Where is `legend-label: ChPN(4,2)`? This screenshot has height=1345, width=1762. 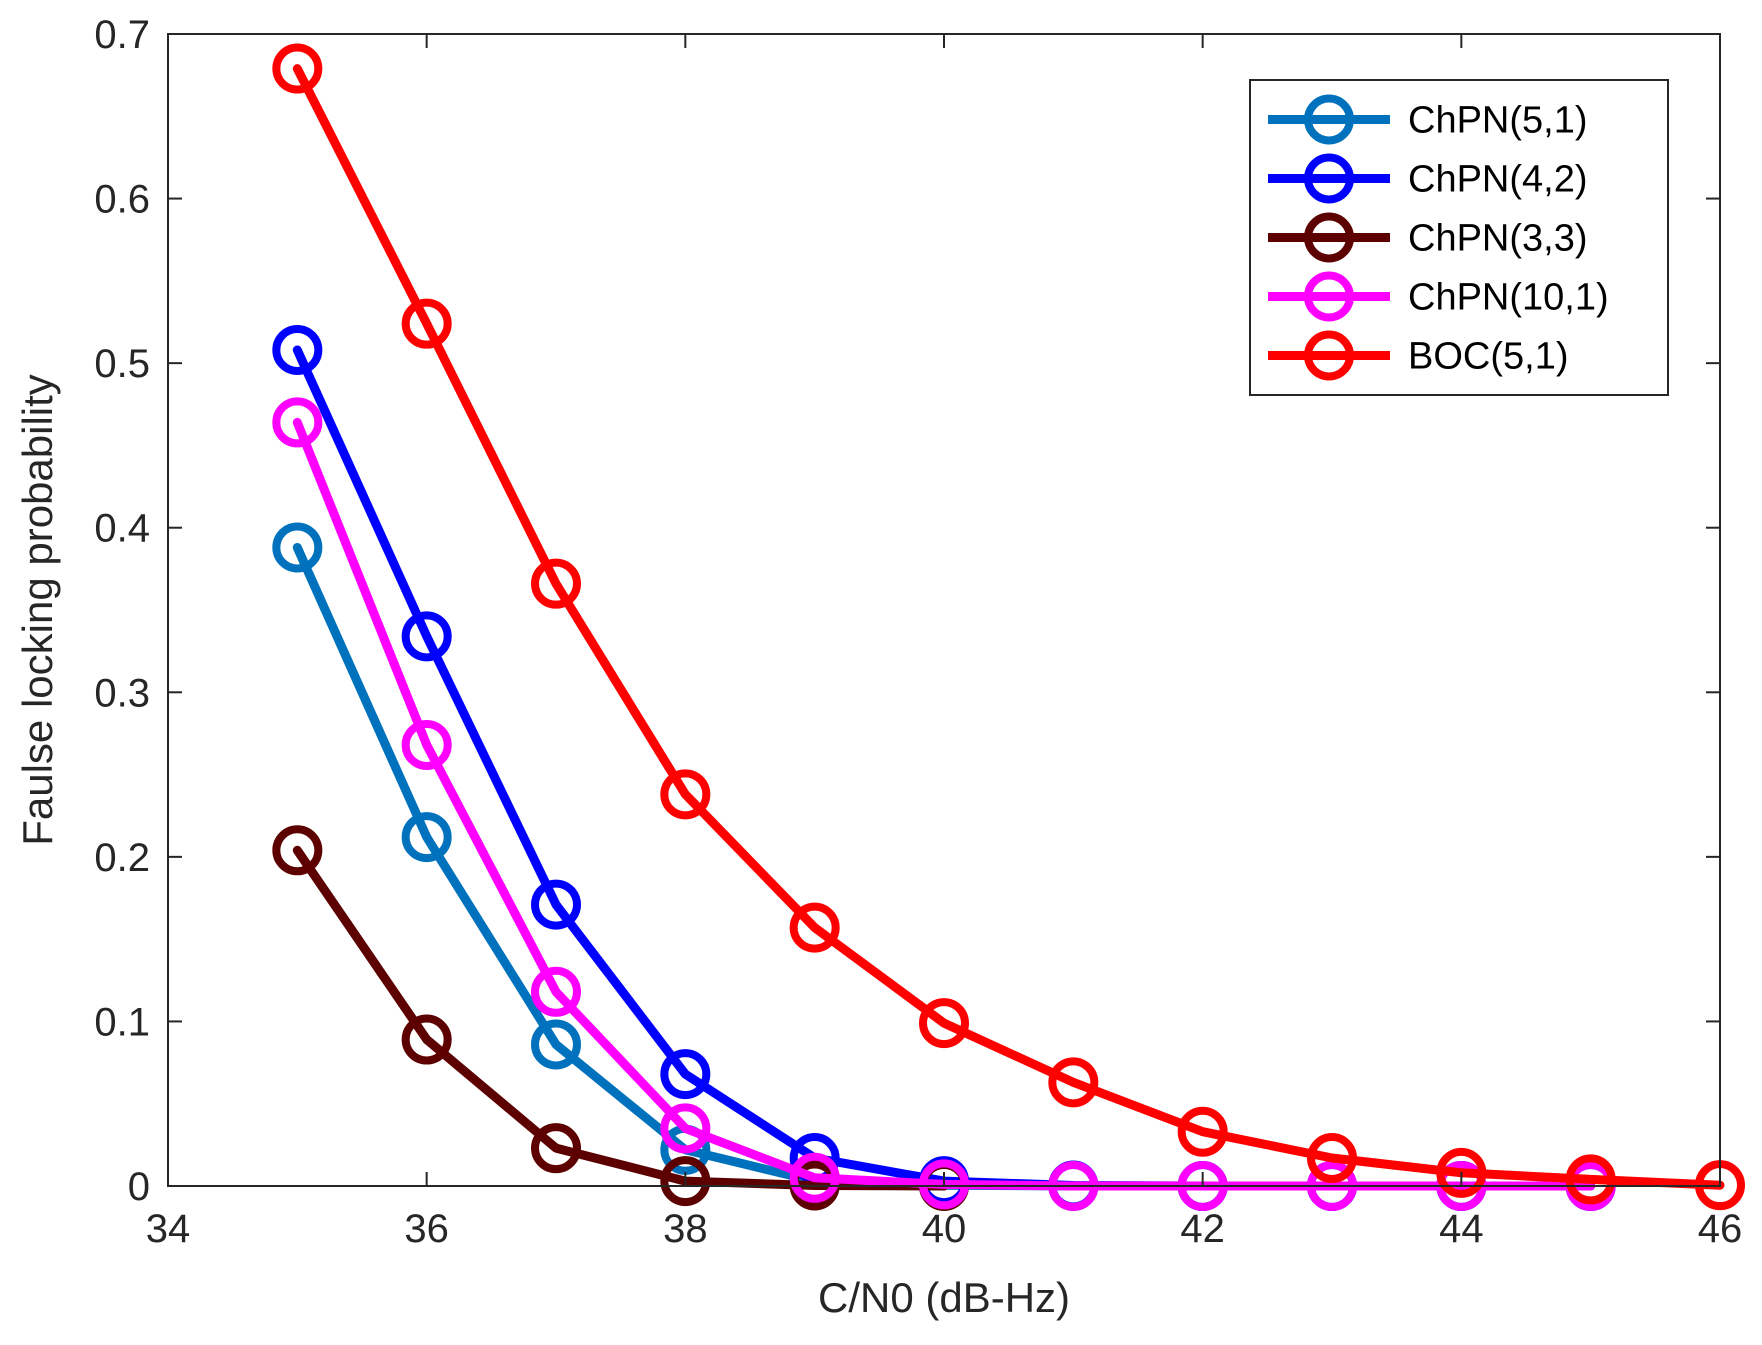 legend-label: ChPN(4,2) is located at coordinates (1498, 180).